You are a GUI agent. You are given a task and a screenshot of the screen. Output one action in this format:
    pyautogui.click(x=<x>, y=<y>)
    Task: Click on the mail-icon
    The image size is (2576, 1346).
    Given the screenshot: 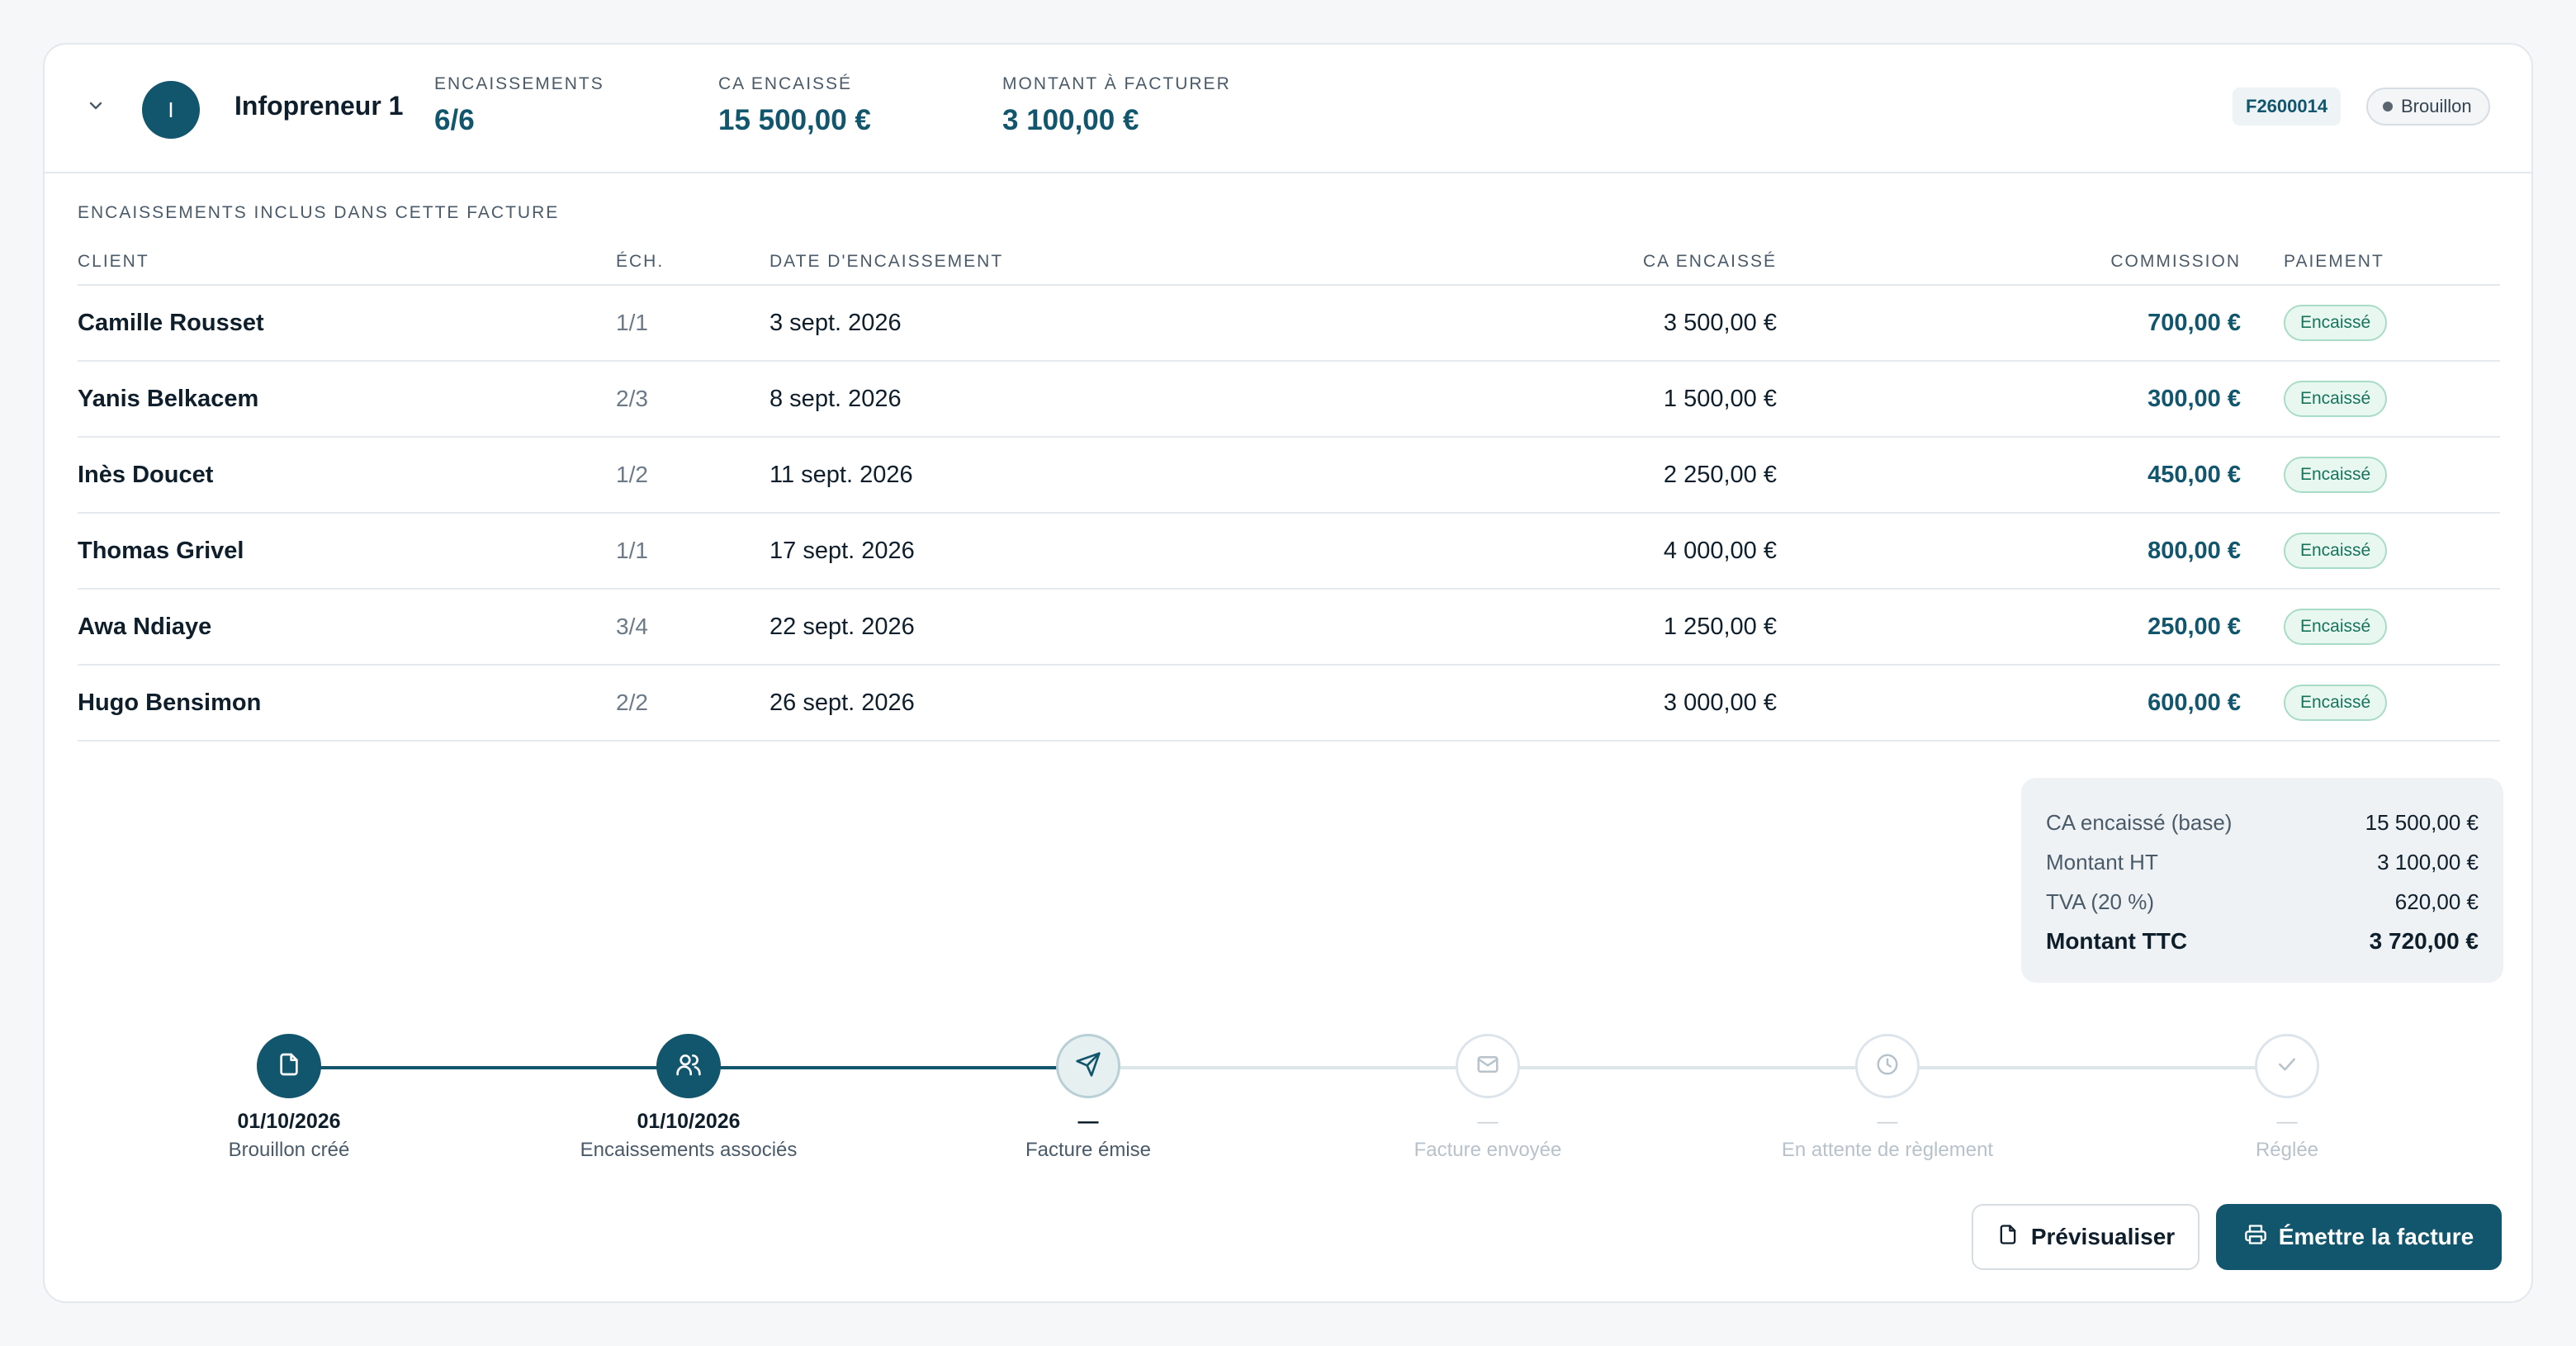 What is the action you would take?
    pyautogui.click(x=1487, y=1066)
    